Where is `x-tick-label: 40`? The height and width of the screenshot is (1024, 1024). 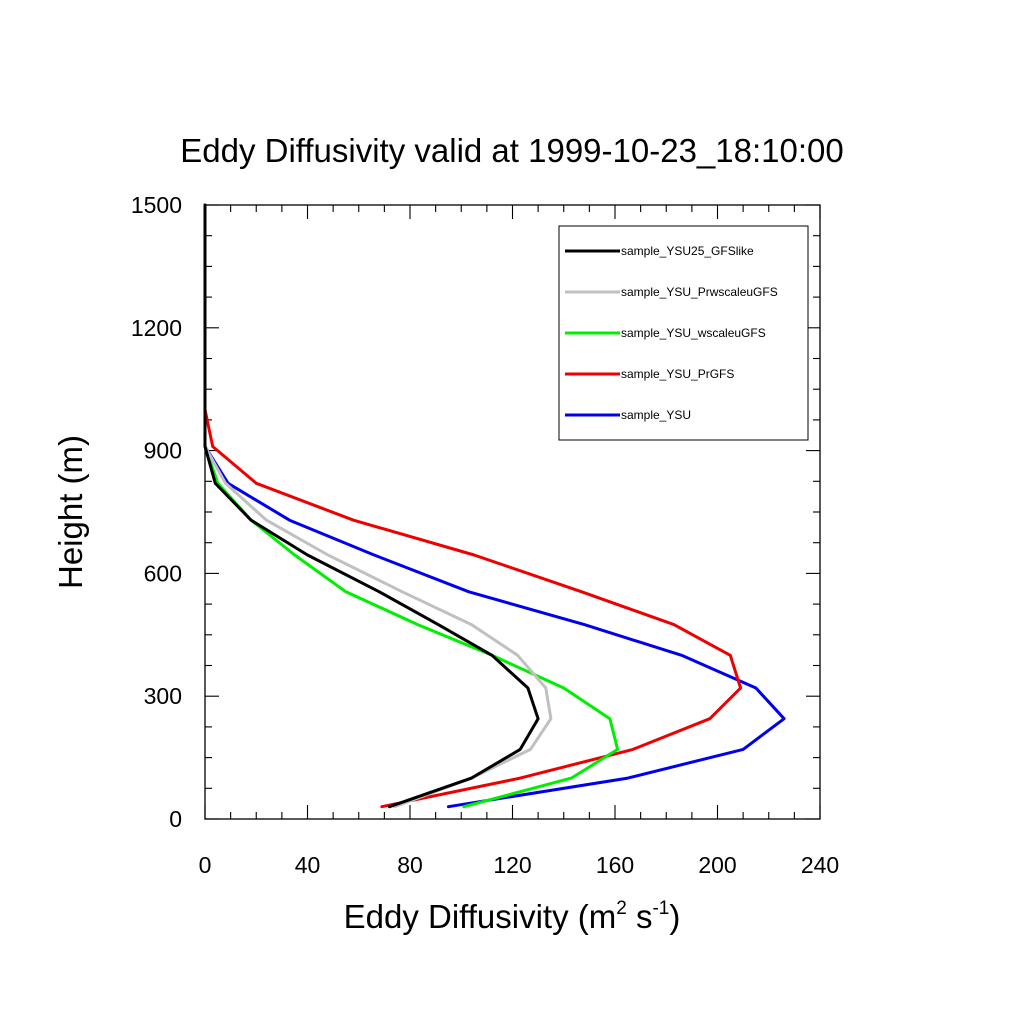
x-tick-label: 40 is located at coordinates (308, 865).